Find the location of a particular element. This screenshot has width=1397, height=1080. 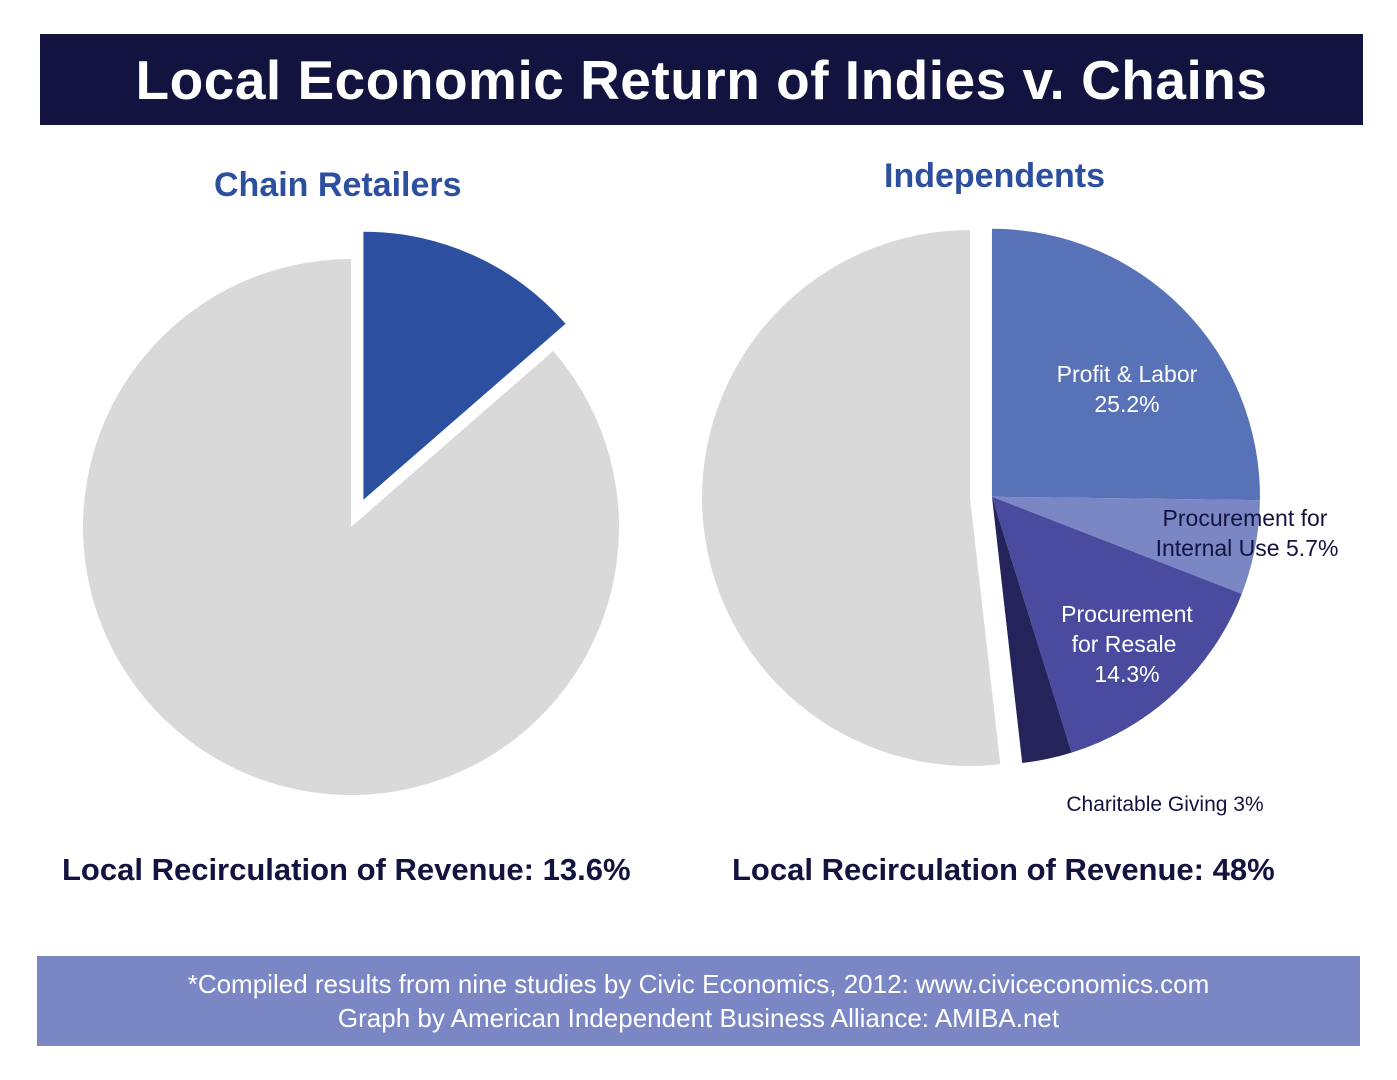

chain-summary: Local Recirculation of Revenue: 13.6% is located at coordinates (346, 869).